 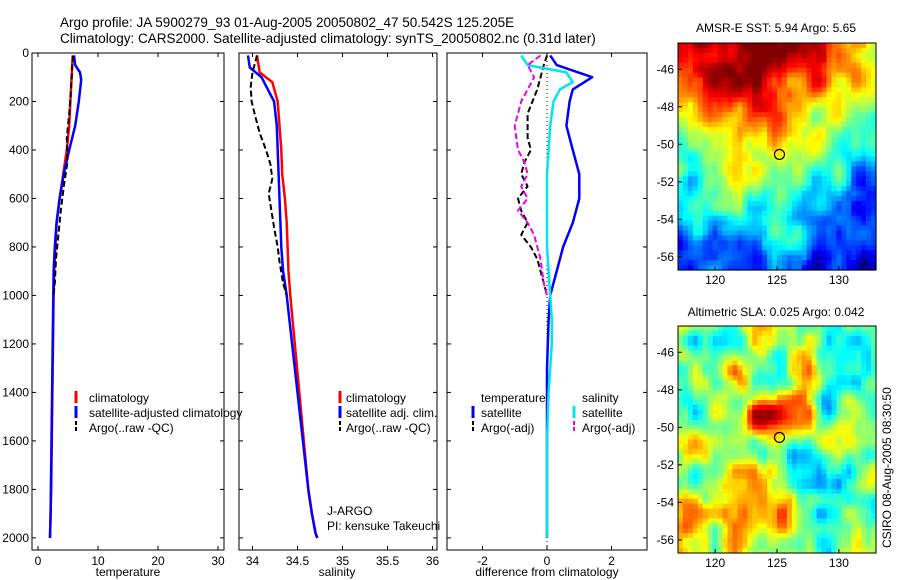 What do you see at coordinates (666, 502) in the screenshot?
I see `sla-map-ytick-label: -54` at bounding box center [666, 502].